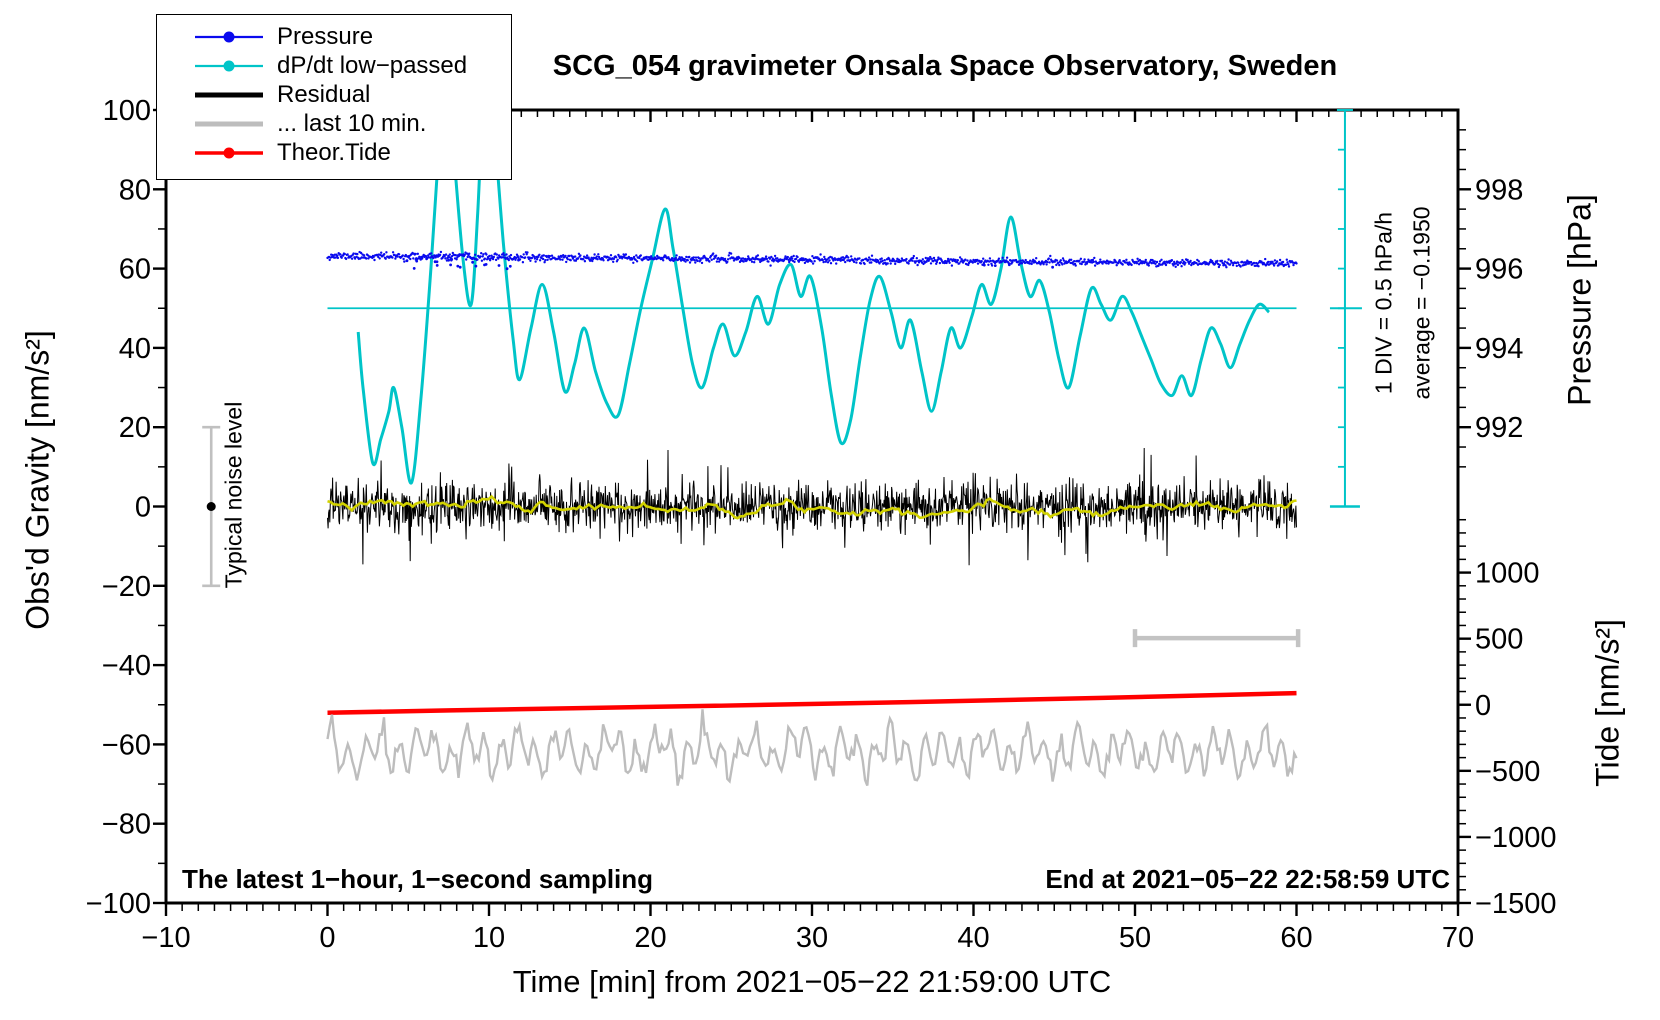  Describe the element at coordinates (37, 480) in the screenshot. I see `y-axis-title-gravity: Obs'd Gravity [nm/s²]` at that location.